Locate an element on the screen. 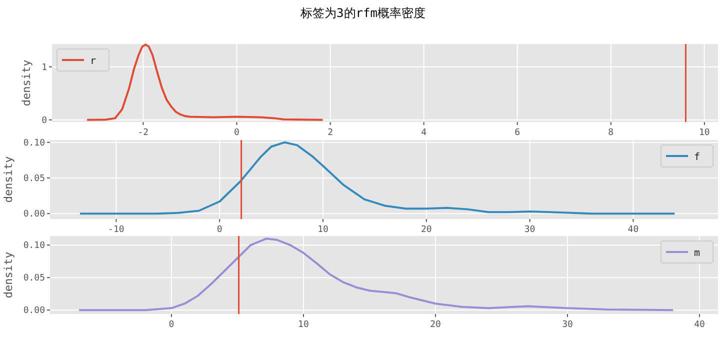  x-tick-label: -2 is located at coordinates (143, 133).